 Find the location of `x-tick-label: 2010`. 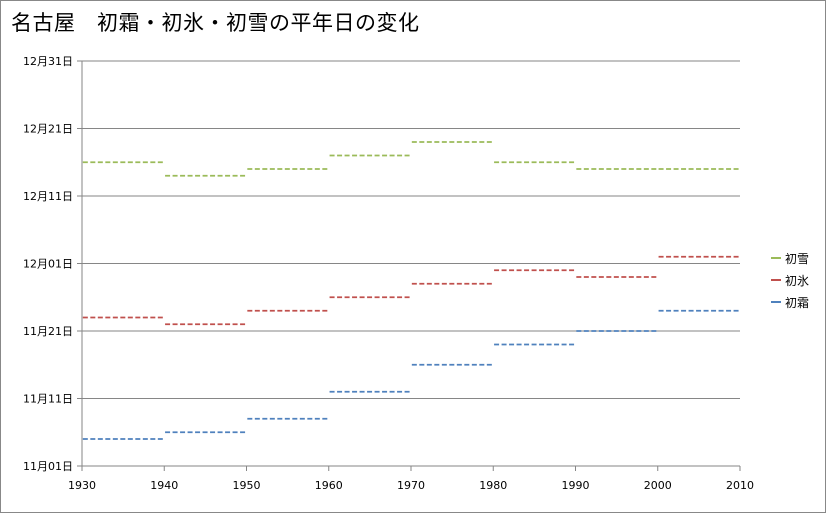

x-tick-label: 2010 is located at coordinates (740, 485).